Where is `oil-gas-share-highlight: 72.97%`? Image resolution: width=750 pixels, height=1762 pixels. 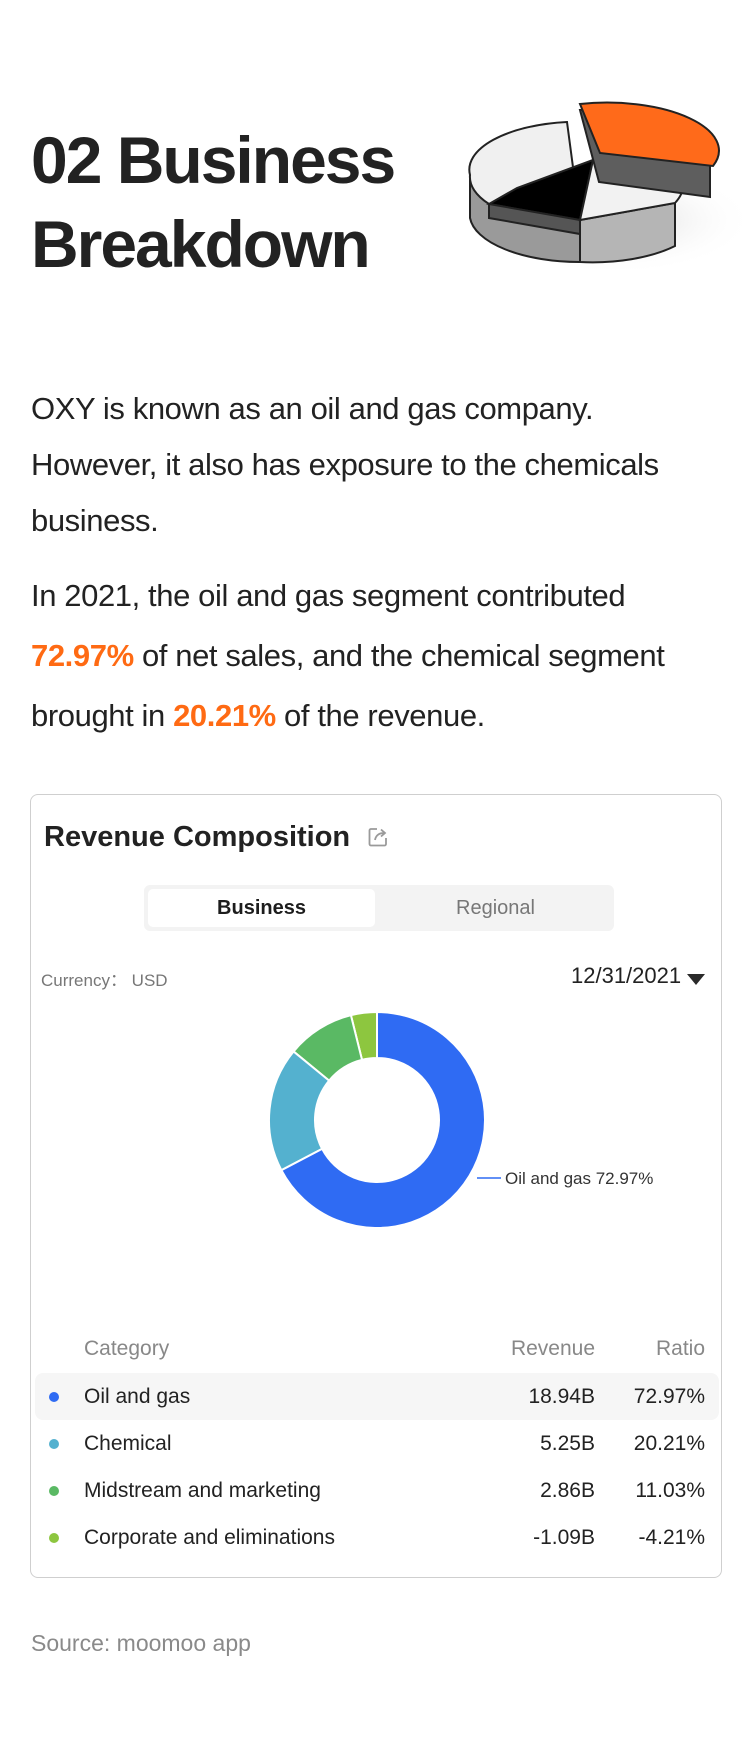
oil-gas-share-highlight: 72.97% is located at coordinates (82, 655).